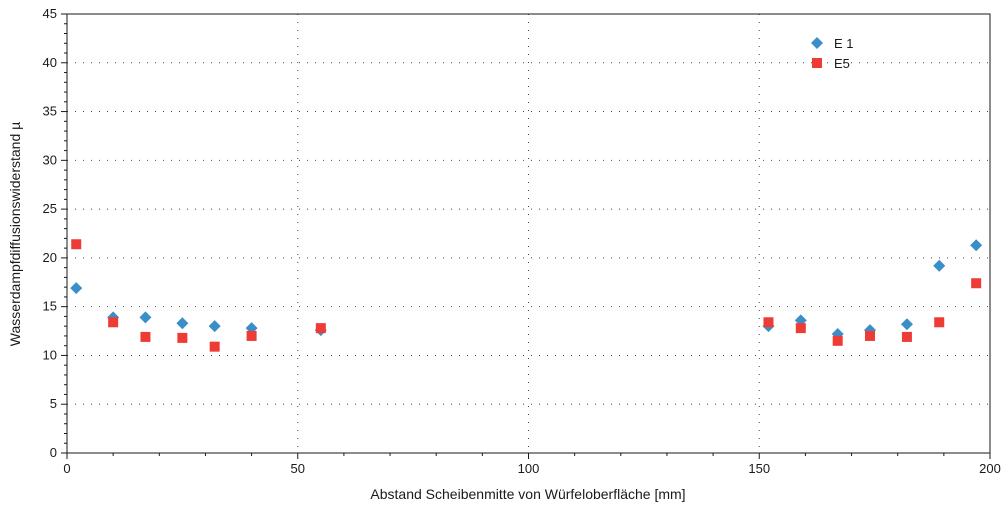  What do you see at coordinates (817, 43) in the screenshot?
I see `legend-marker-e1` at bounding box center [817, 43].